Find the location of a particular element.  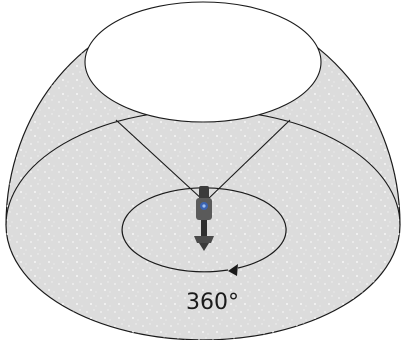

fov-line-right is located at coordinates (248, 160).